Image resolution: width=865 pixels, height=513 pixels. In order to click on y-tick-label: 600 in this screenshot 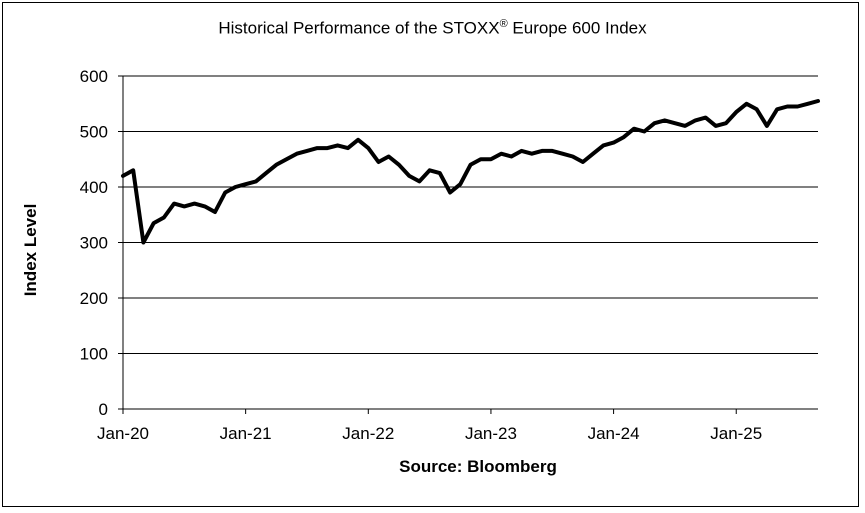, I will do `click(94, 76)`.